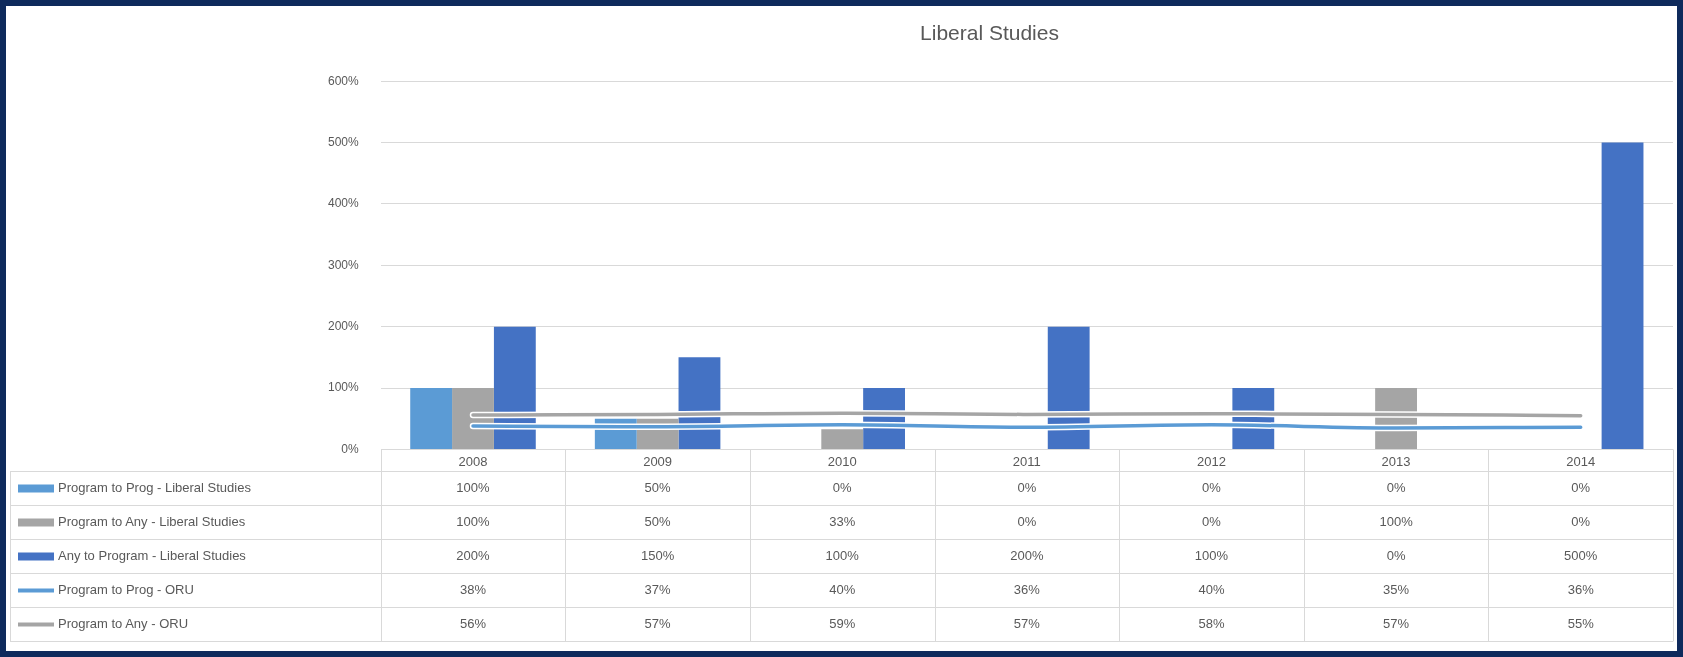  I want to click on x-tick-label: 2012, so click(1211, 461).